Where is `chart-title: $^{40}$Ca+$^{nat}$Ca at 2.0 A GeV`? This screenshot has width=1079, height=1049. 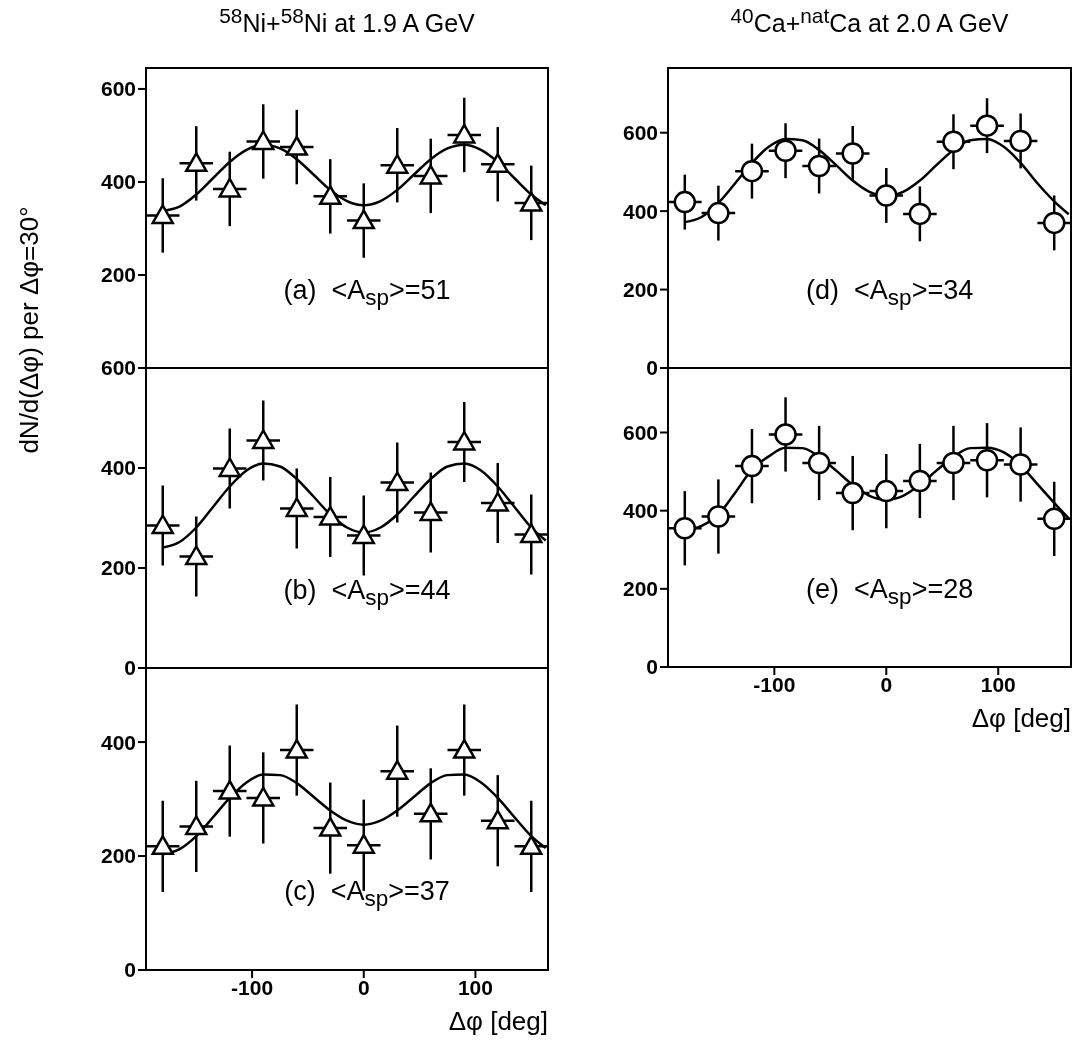 chart-title: $^{40}$Ca+$^{nat}$Ca at 2.0 A GeV is located at coordinates (869, 21).